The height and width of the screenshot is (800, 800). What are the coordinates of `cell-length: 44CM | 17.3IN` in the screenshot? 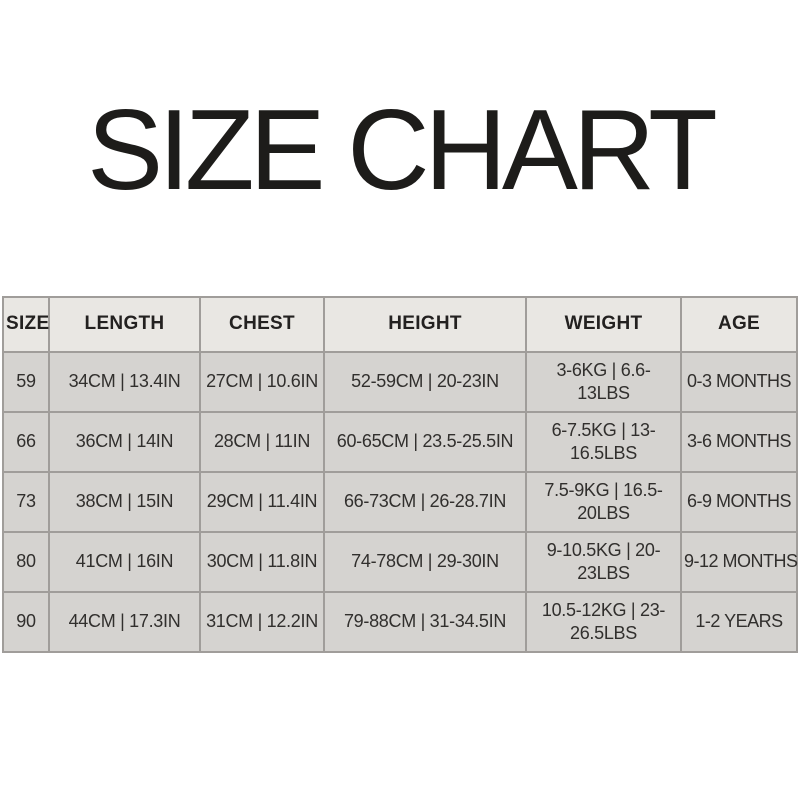 It's located at (124, 621).